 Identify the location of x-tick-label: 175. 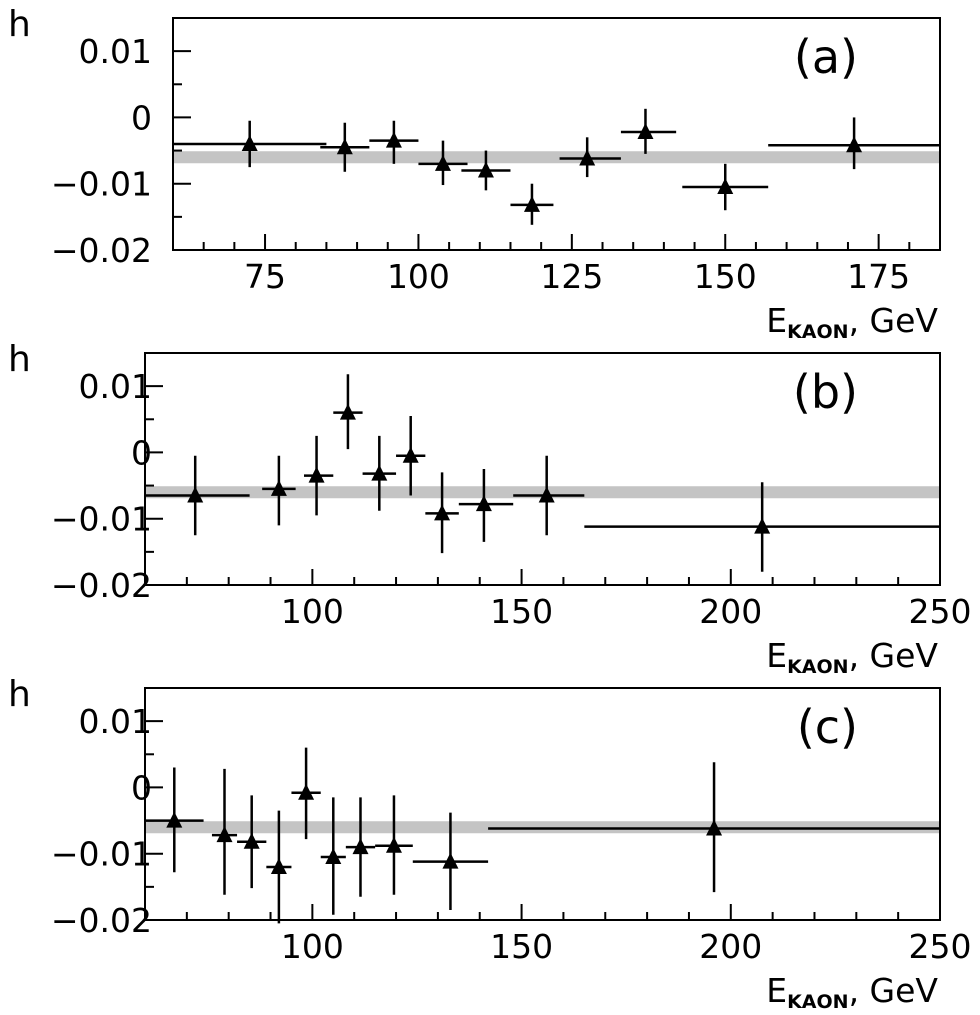
(878, 276).